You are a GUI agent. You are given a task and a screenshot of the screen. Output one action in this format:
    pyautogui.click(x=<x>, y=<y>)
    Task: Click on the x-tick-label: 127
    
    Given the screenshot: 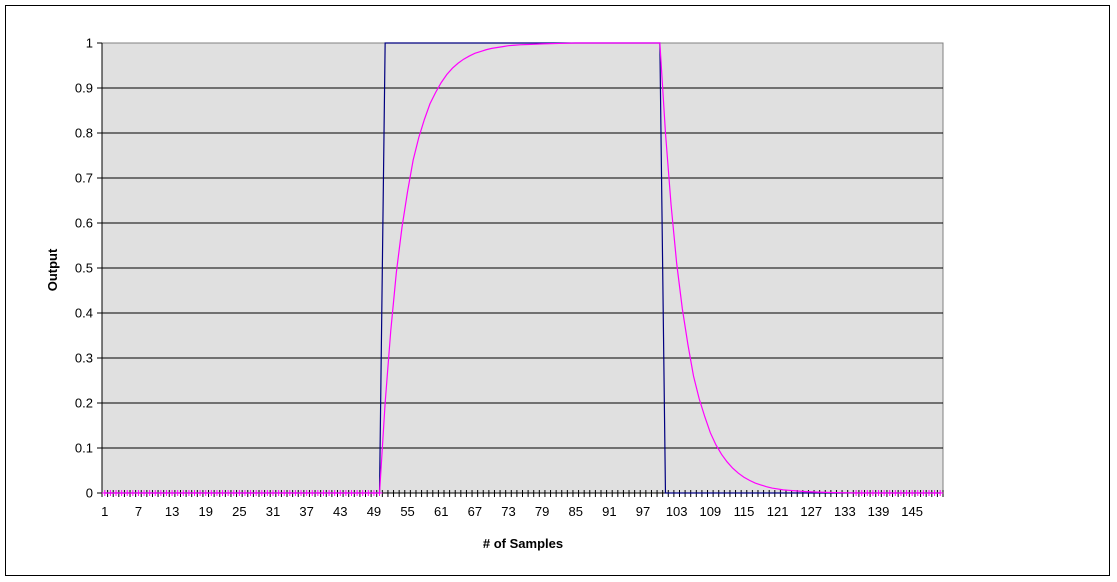 What is the action you would take?
    pyautogui.click(x=811, y=511)
    